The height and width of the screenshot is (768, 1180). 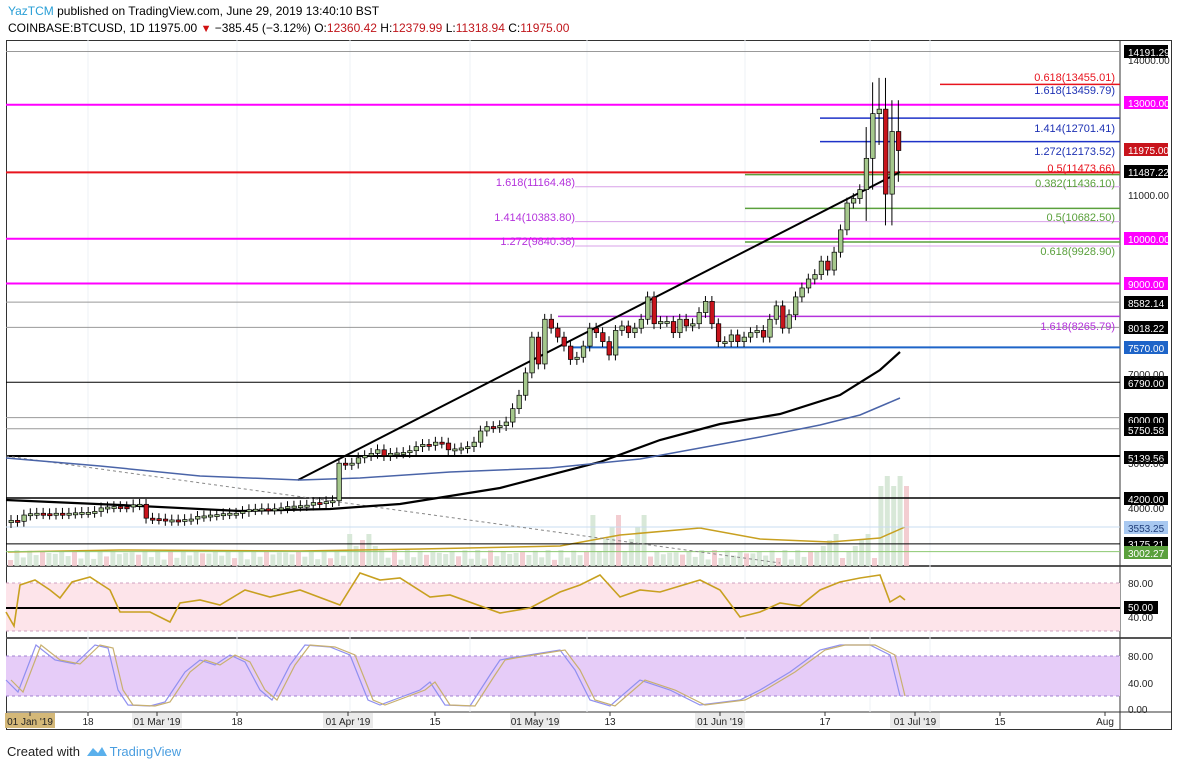 What do you see at coordinates (480, 28) in the screenshot?
I see `low-value: 11318.94` at bounding box center [480, 28].